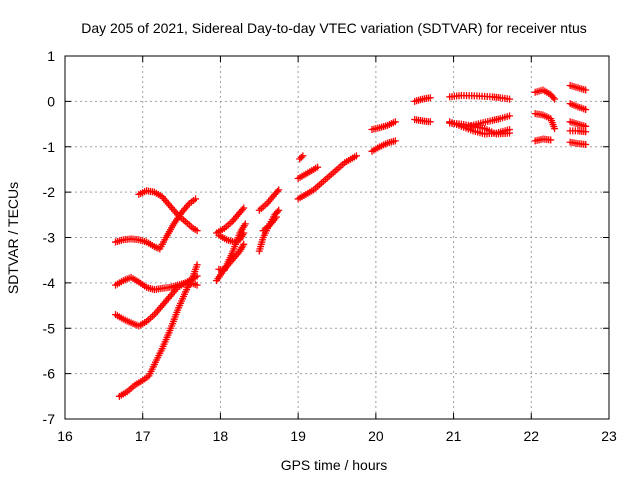 Image resolution: width=640 pixels, height=480 pixels. Describe the element at coordinates (143, 436) in the screenshot. I see `x-tick-label: 17` at that location.